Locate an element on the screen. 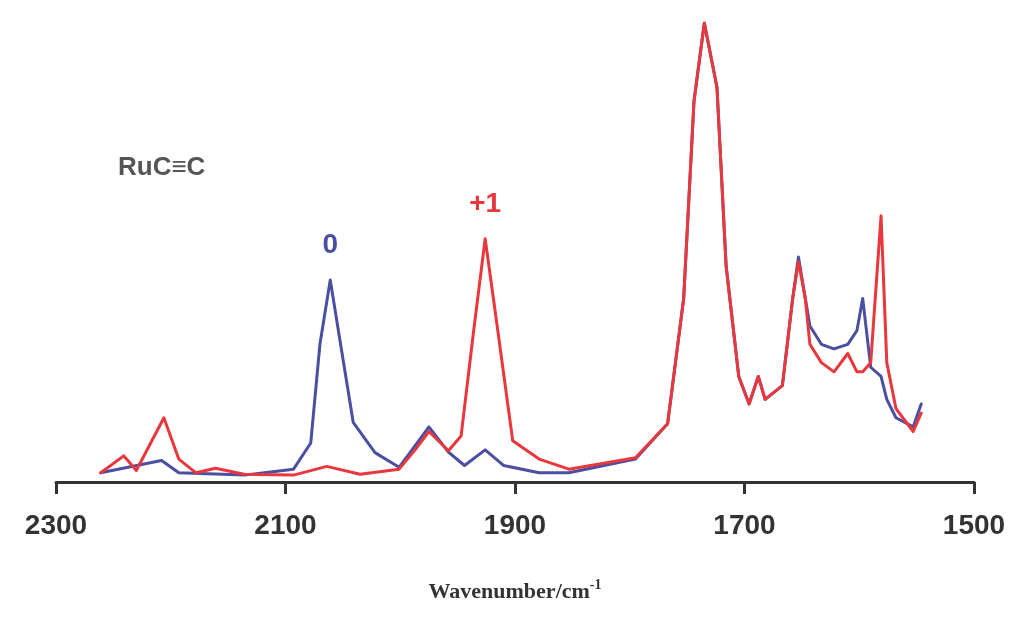 This screenshot has width=1020, height=633. series-label: +1 is located at coordinates (485, 203).